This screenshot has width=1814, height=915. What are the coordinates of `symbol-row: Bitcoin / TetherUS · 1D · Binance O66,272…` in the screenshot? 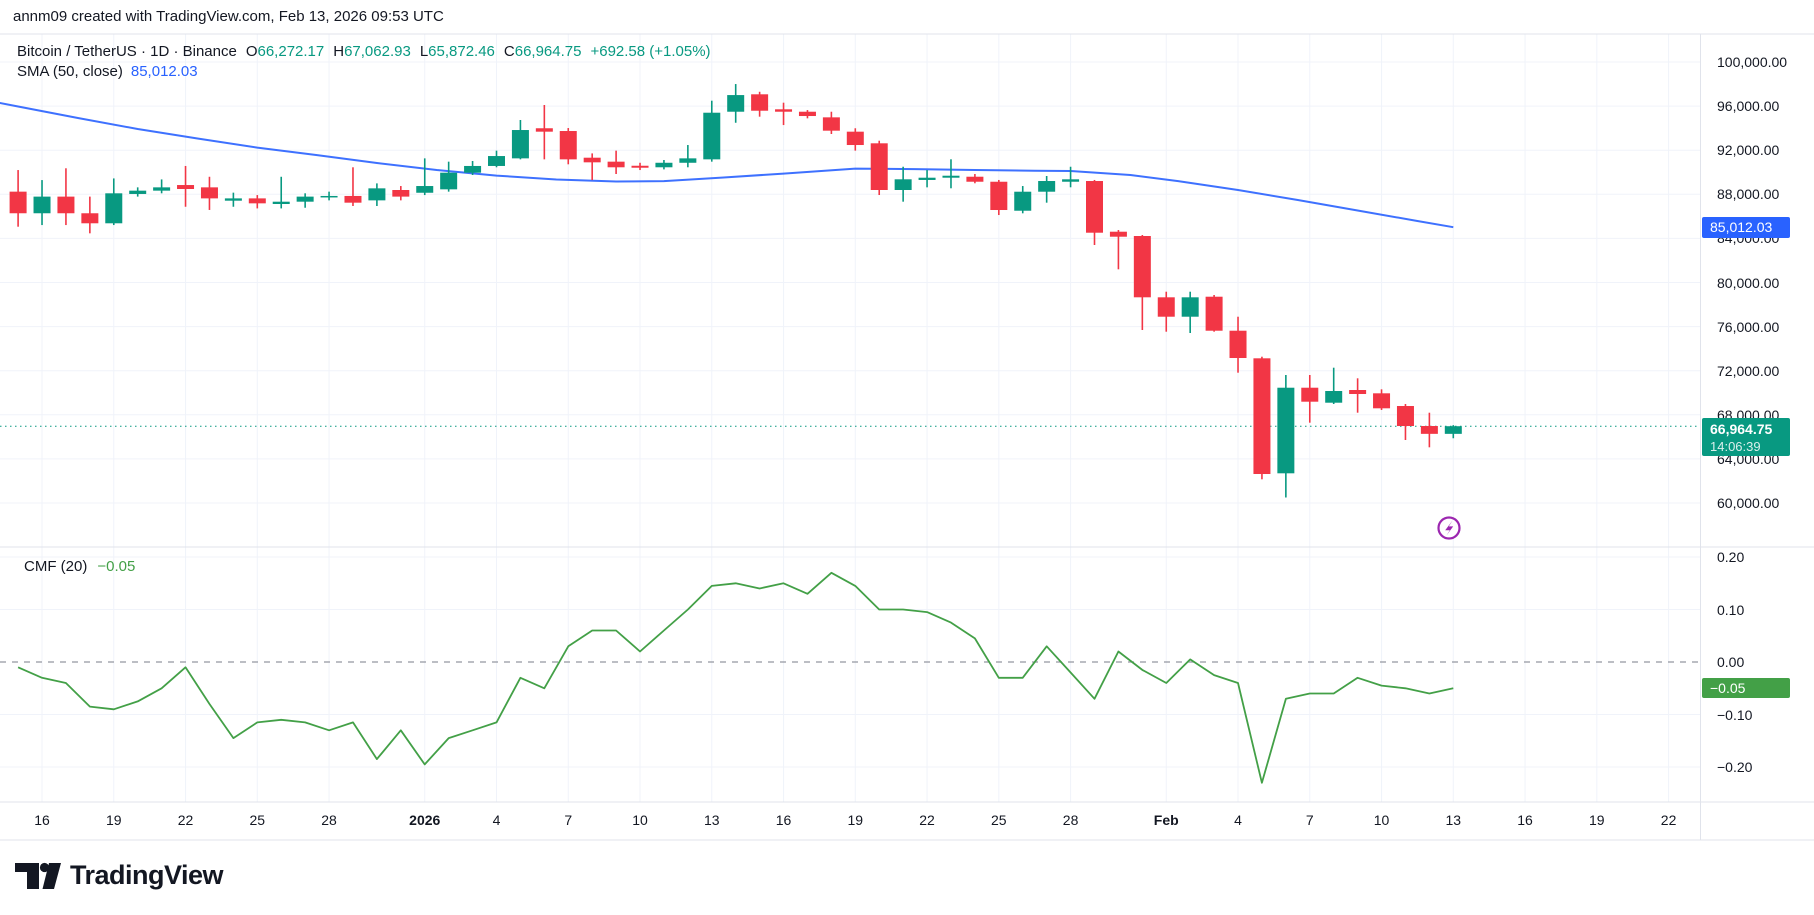 It's located at (364, 51).